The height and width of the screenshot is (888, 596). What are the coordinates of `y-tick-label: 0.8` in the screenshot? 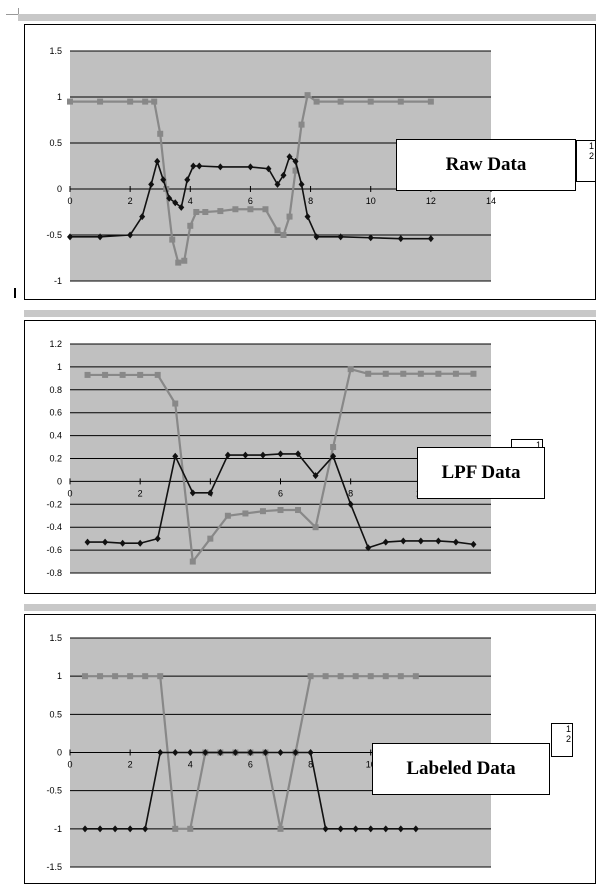 It's located at (55, 390).